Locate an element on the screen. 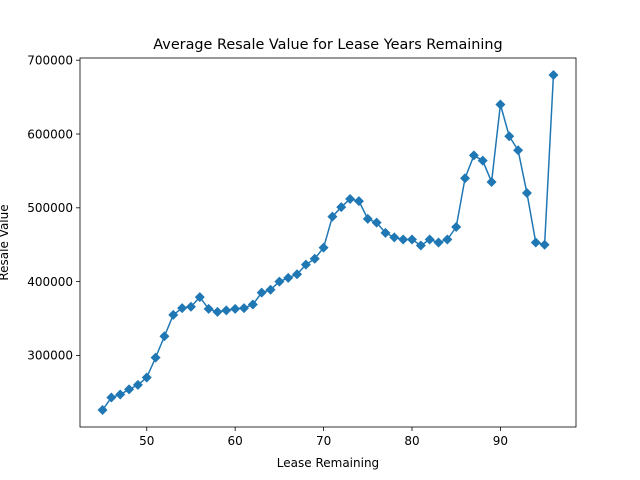 Image resolution: width=640 pixels, height=480 pixels. x-tick-label: 90 is located at coordinates (500, 441).